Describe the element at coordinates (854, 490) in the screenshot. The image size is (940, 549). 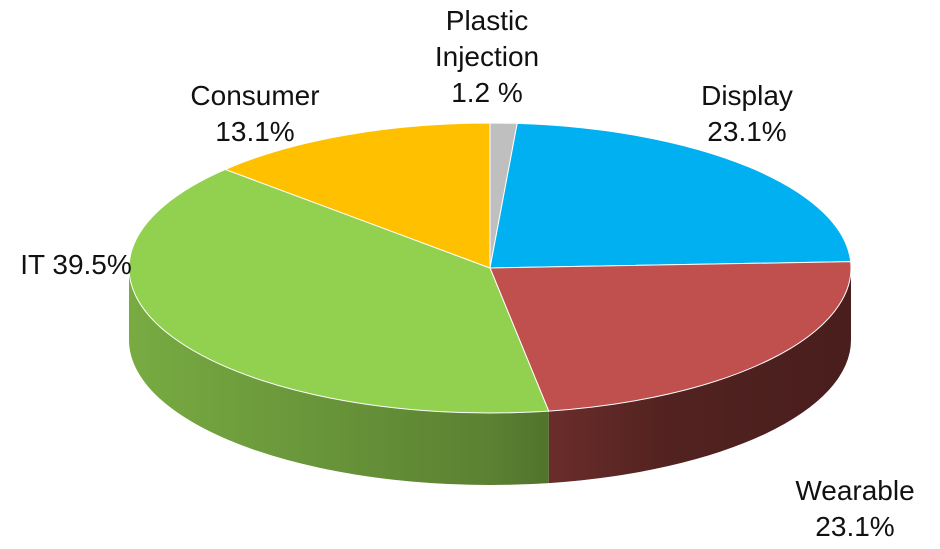
I see `data-label-line: Wearable` at that location.